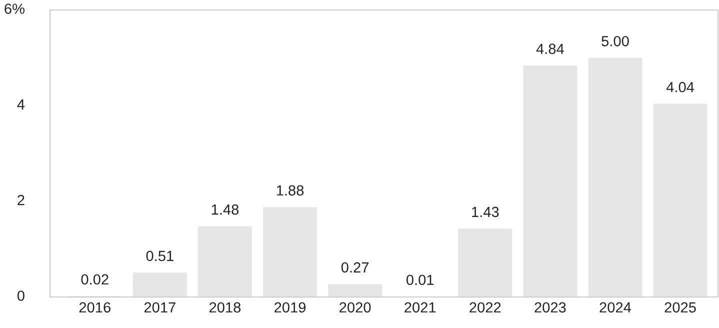  What do you see at coordinates (420, 307) in the screenshot?
I see `x-tick-label: 2021` at bounding box center [420, 307].